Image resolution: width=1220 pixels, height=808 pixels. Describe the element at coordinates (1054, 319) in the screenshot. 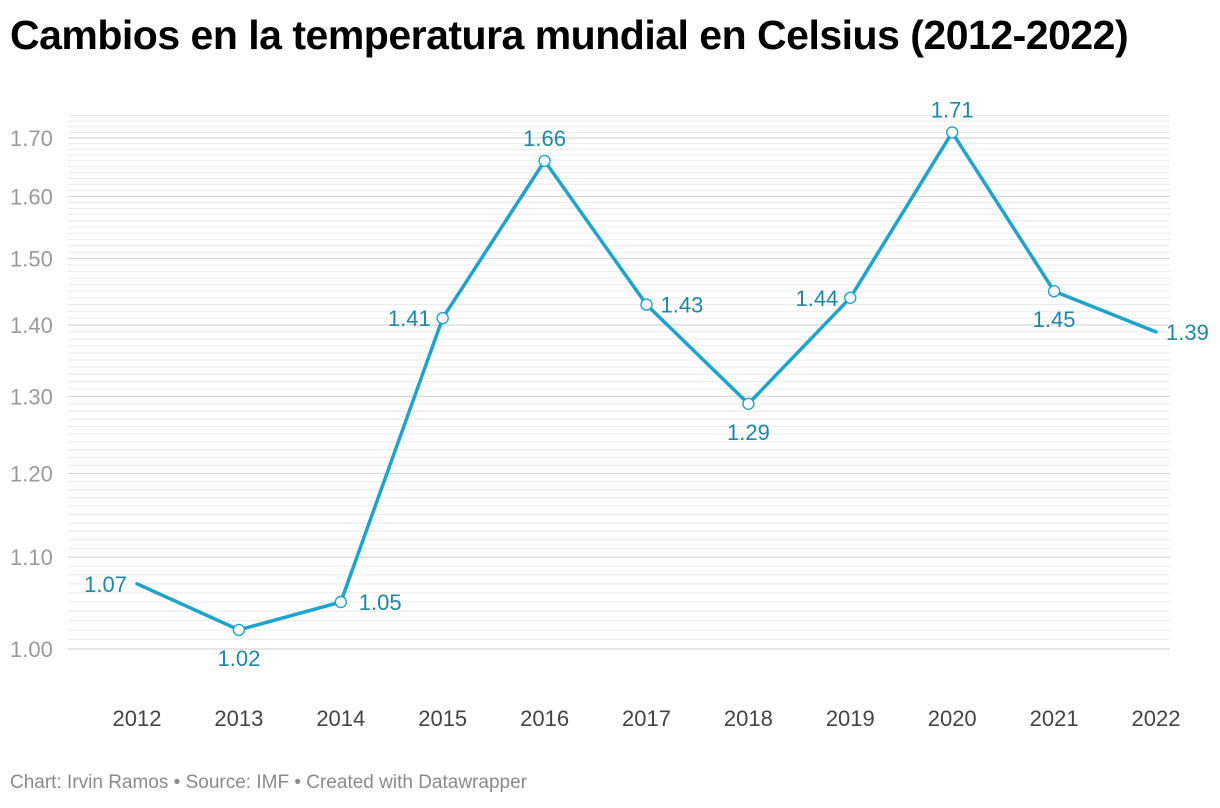

I see `data-label: 1.45` at that location.